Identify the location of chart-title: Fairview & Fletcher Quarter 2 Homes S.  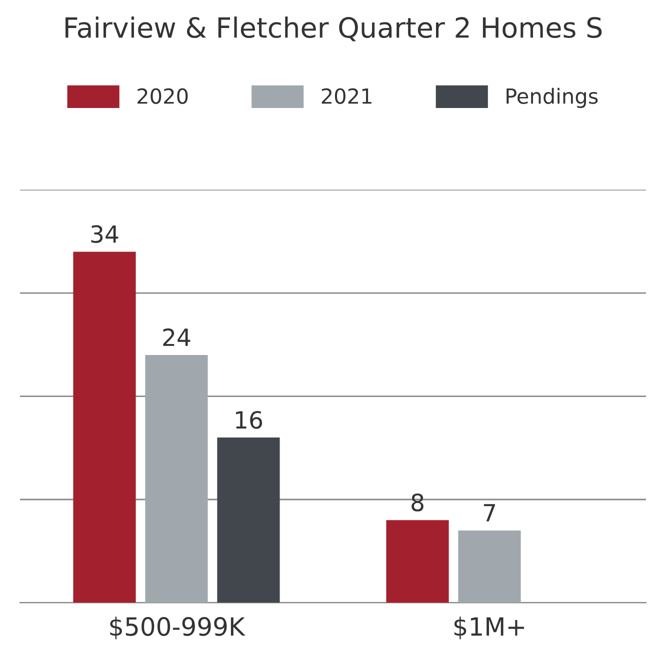
(334, 29).